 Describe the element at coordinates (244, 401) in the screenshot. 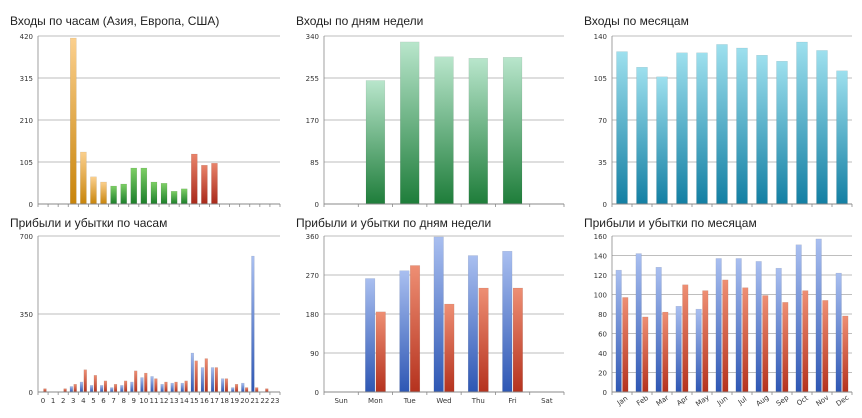

I see `x-tick-label: 20` at that location.